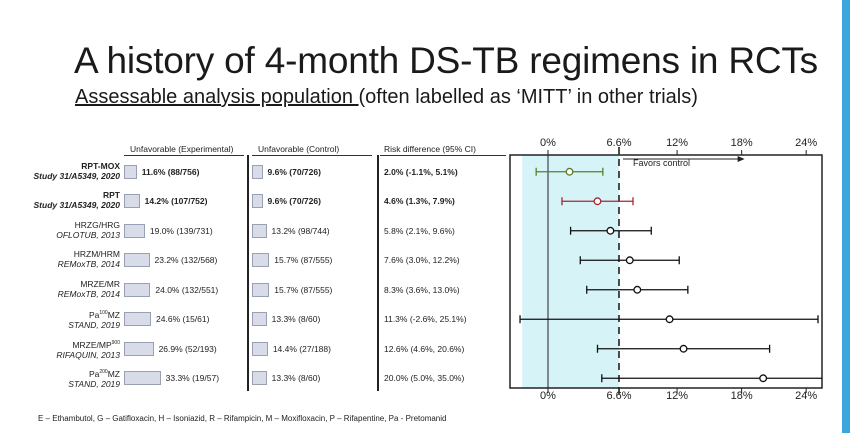 This screenshot has height=433, width=850. What do you see at coordinates (60, 373) in the screenshot?
I see `regimen-label: Pa200MZ` at bounding box center [60, 373].